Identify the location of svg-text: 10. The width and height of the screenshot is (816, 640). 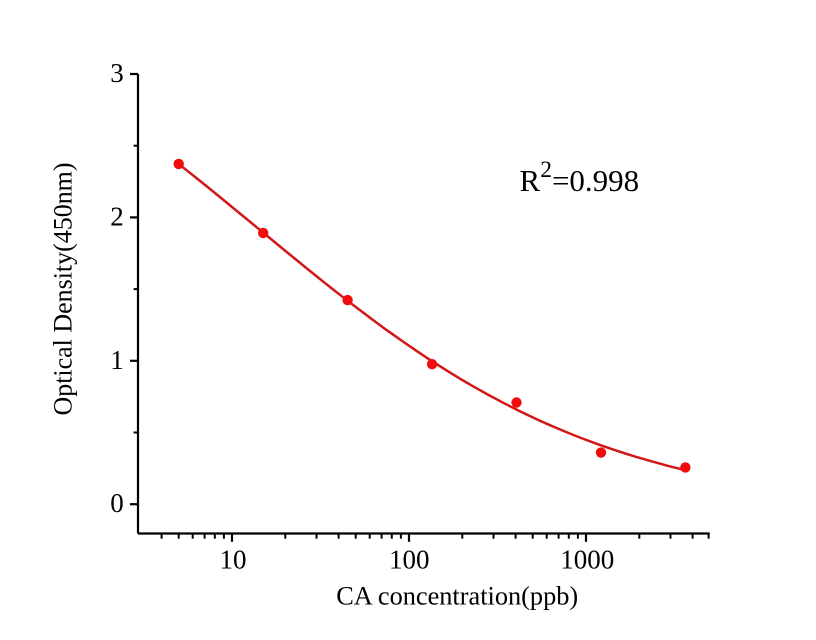
(233, 559).